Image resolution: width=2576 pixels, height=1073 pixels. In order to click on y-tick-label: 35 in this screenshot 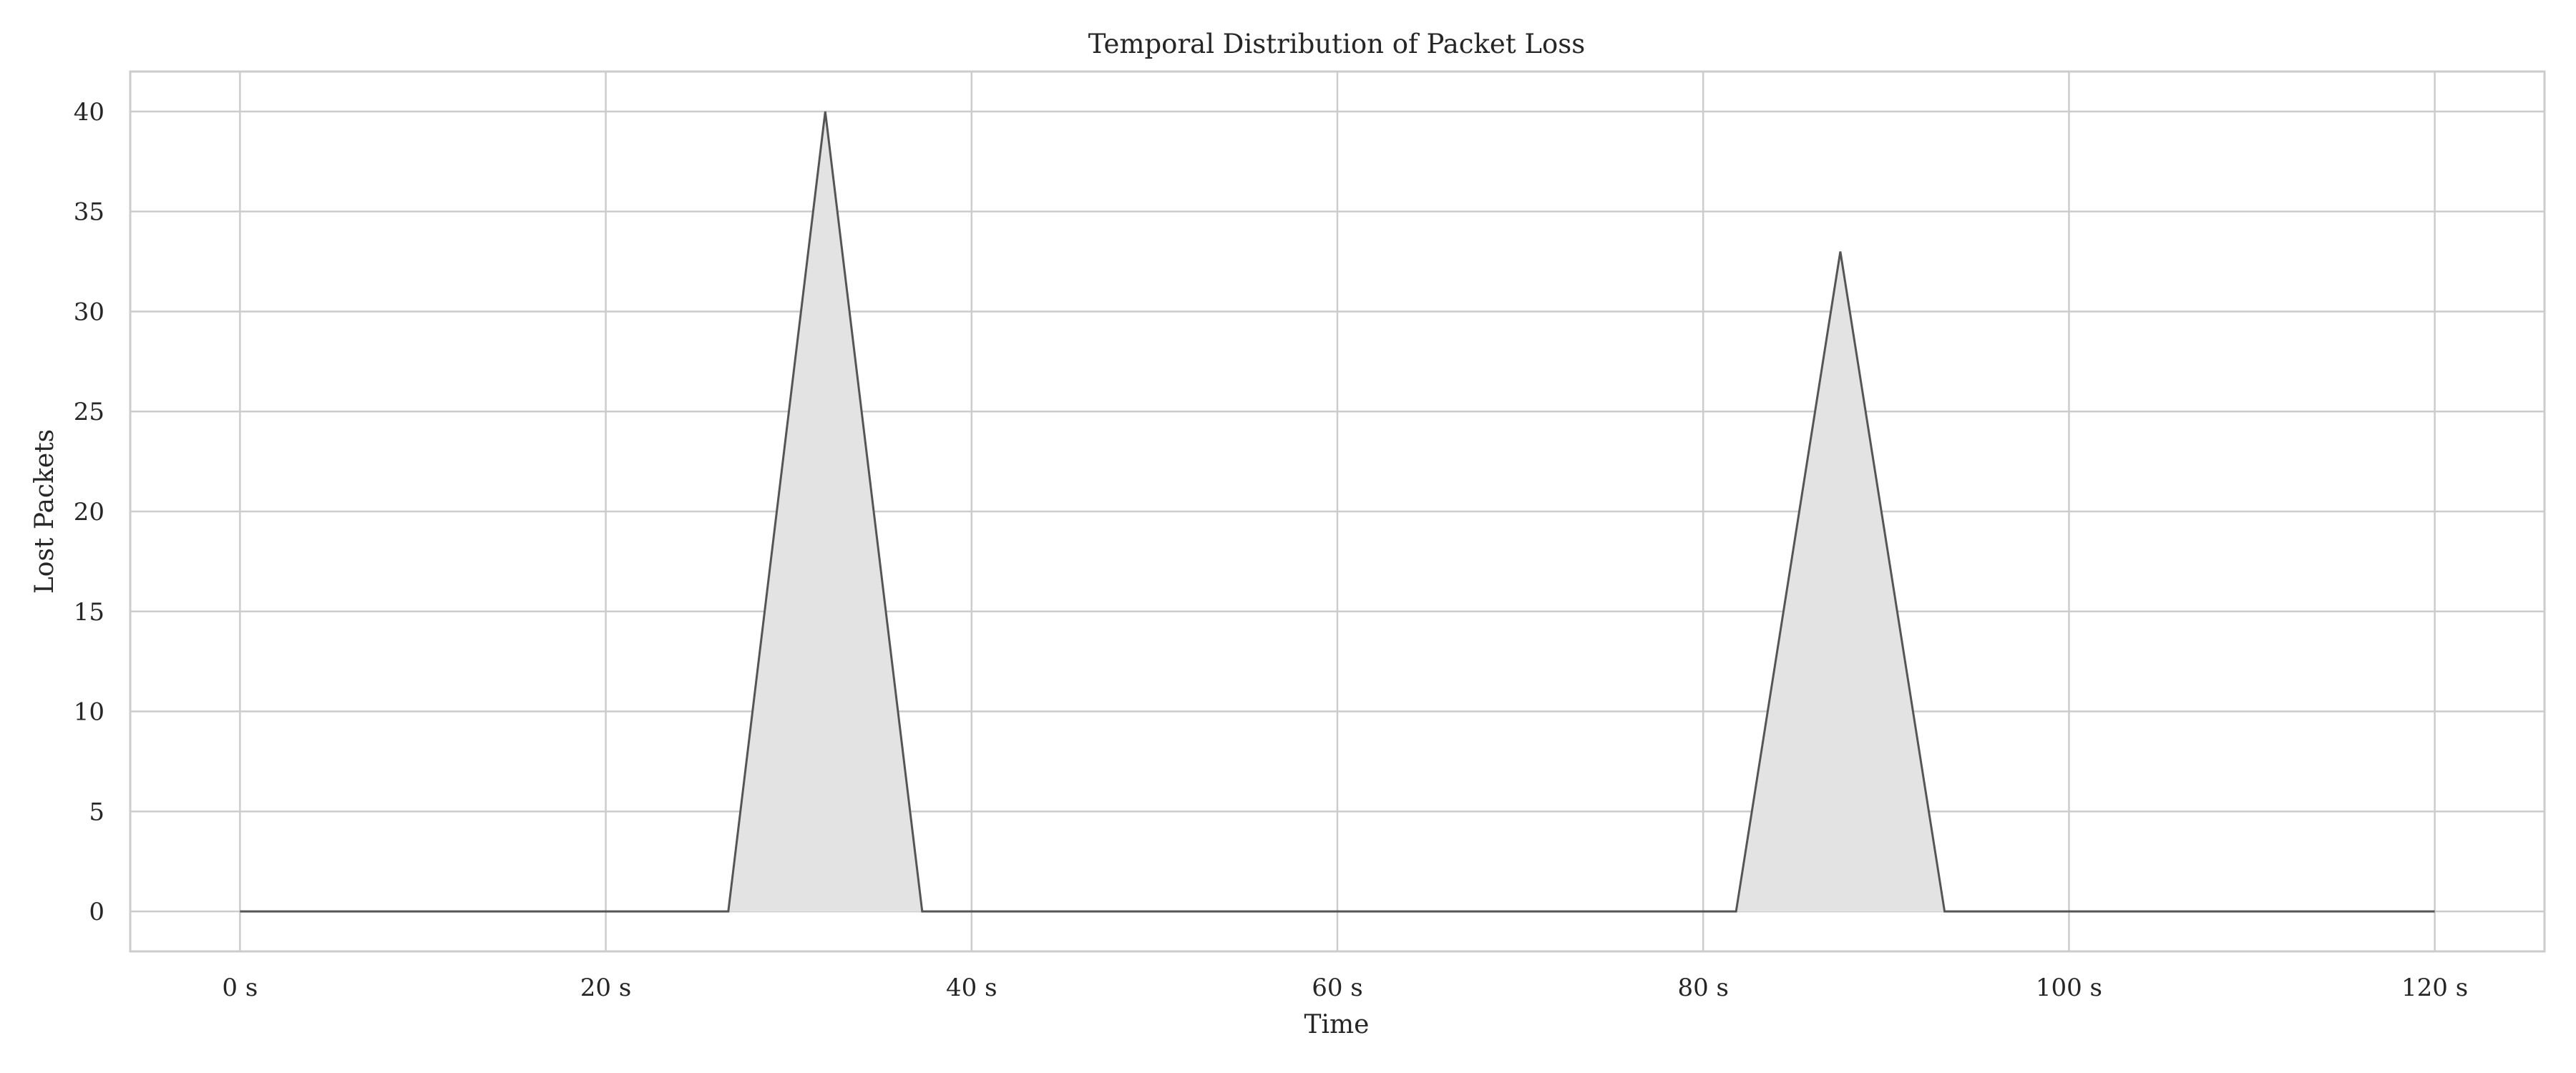, I will do `click(89, 212)`.